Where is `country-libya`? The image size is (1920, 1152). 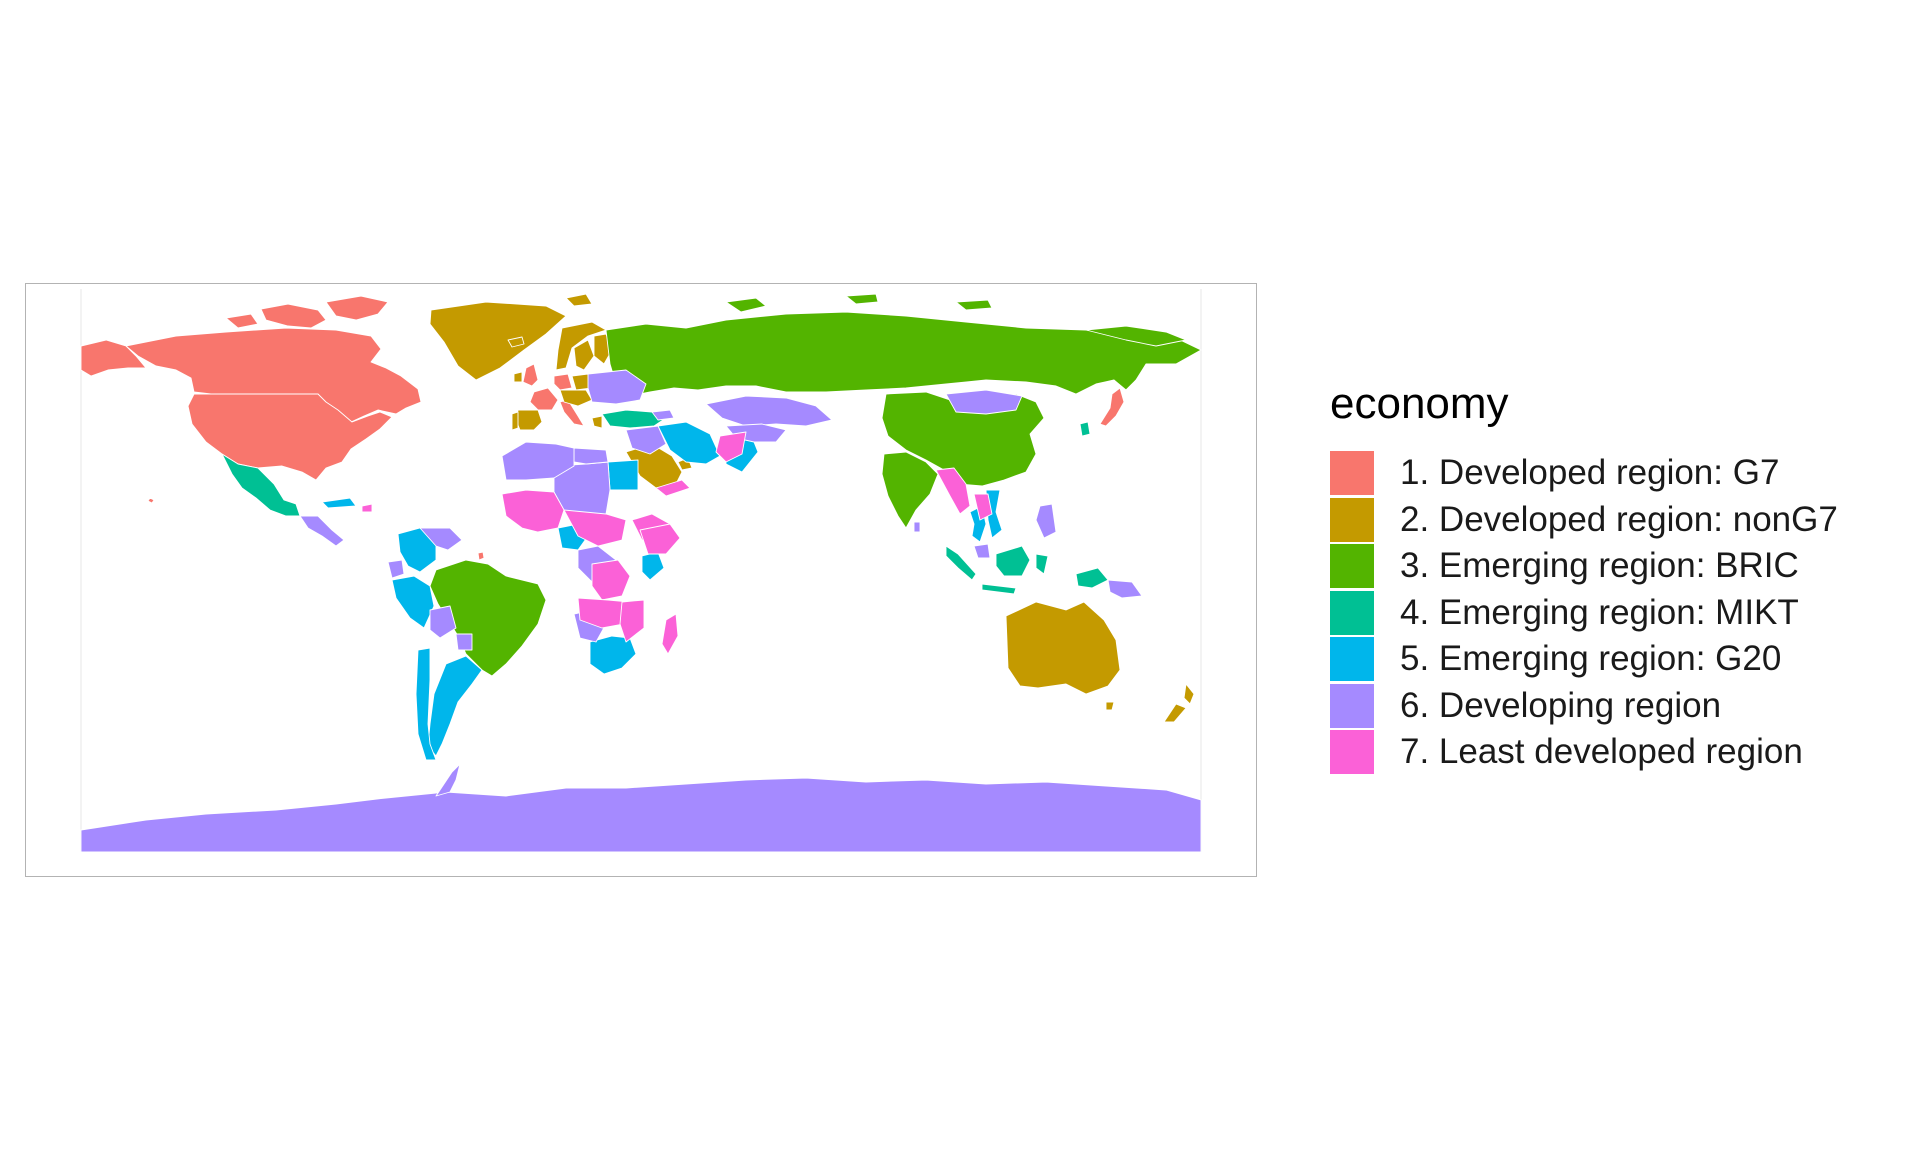 country-libya is located at coordinates (591, 456).